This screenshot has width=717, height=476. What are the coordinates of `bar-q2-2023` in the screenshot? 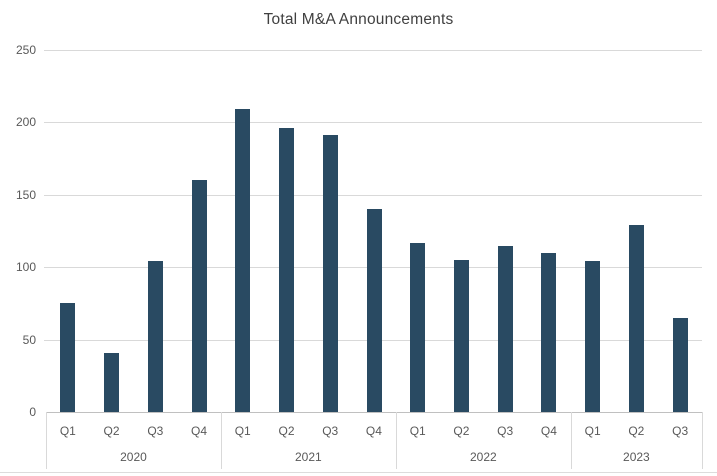 It's located at (636, 318).